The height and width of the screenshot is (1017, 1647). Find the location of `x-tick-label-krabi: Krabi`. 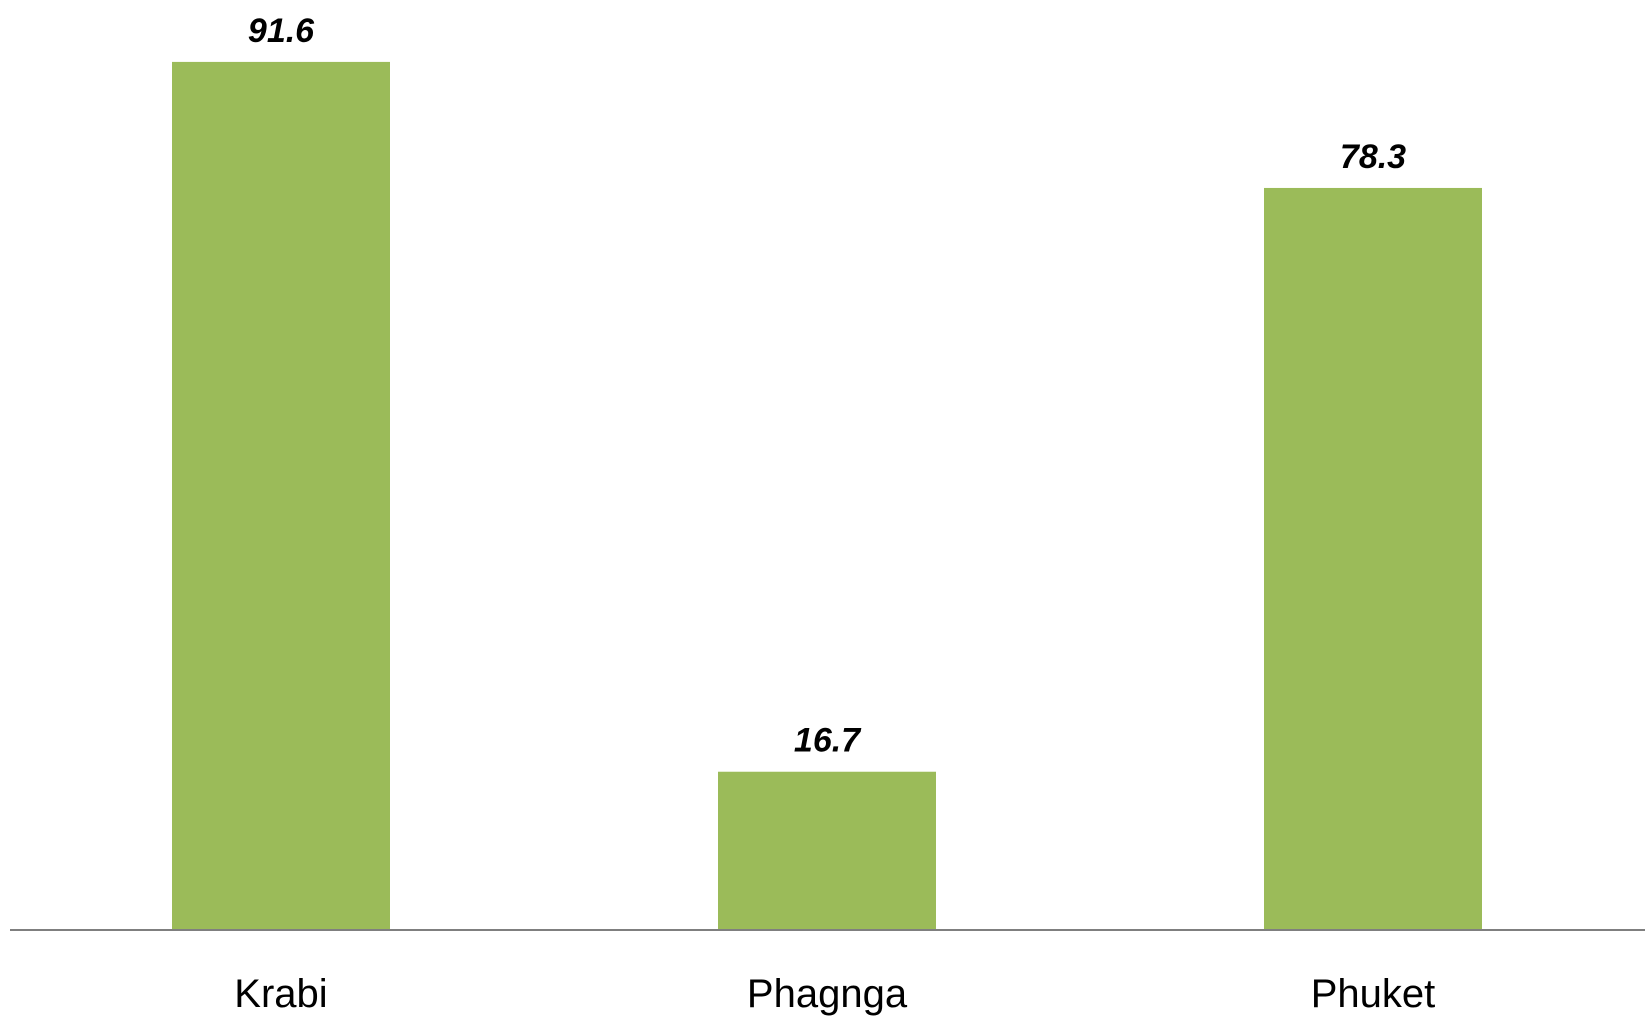

x-tick-label-krabi: Krabi is located at coordinates (280, 994).